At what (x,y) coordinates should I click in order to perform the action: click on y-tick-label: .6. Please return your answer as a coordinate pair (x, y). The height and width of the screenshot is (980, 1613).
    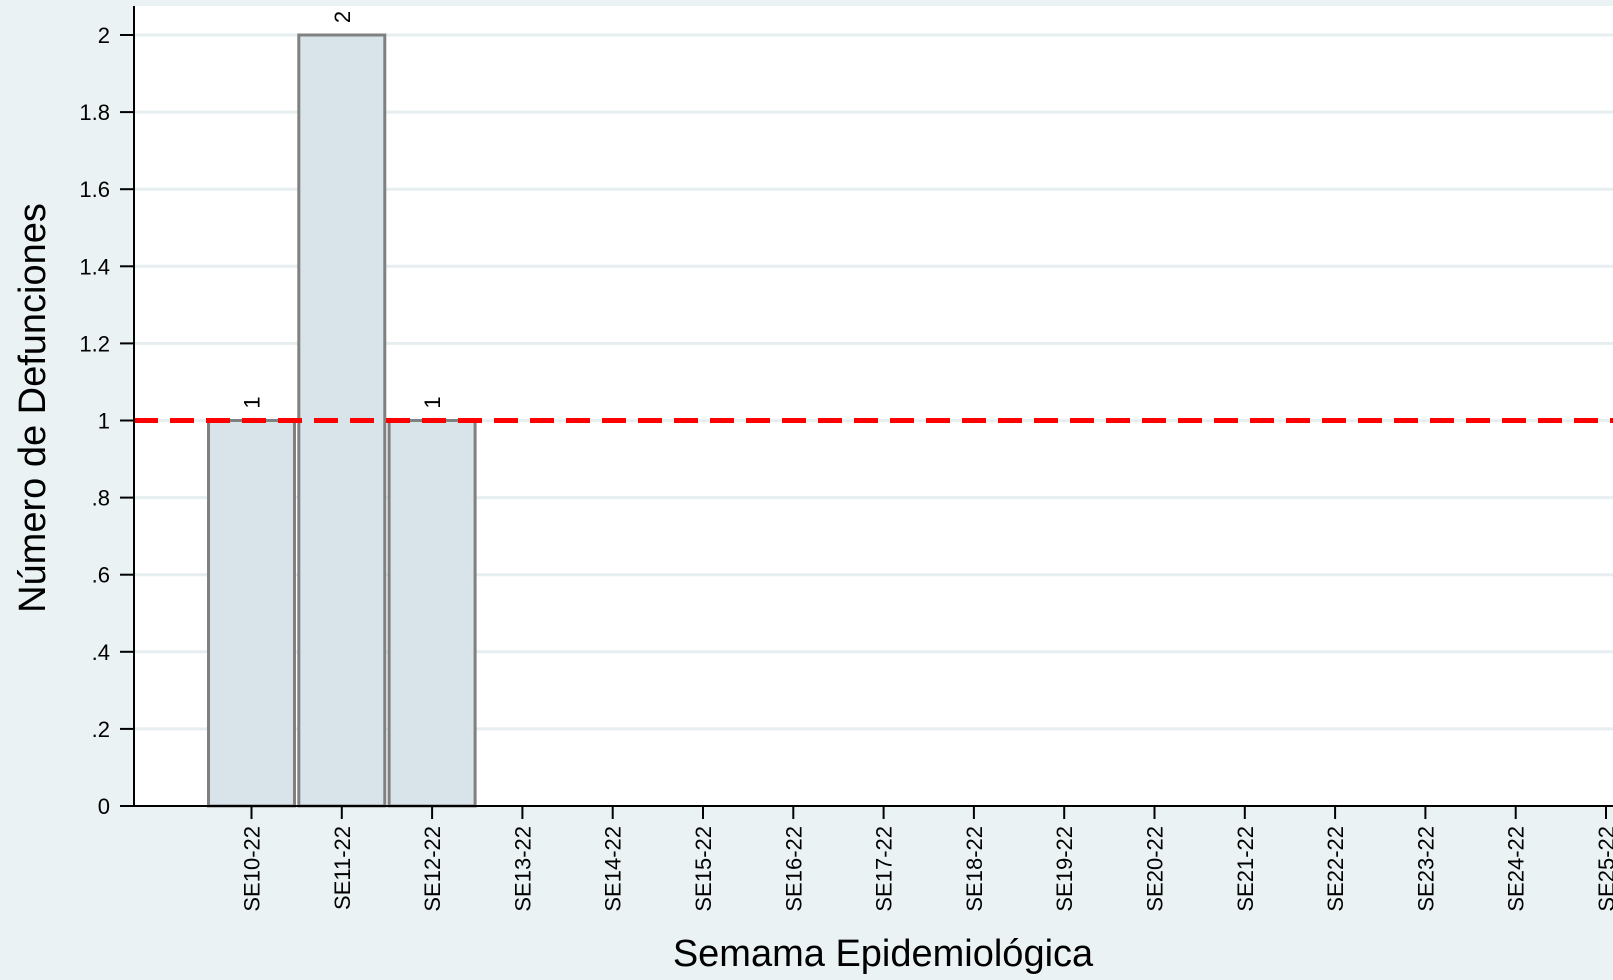
    Looking at the image, I should click on (101, 575).